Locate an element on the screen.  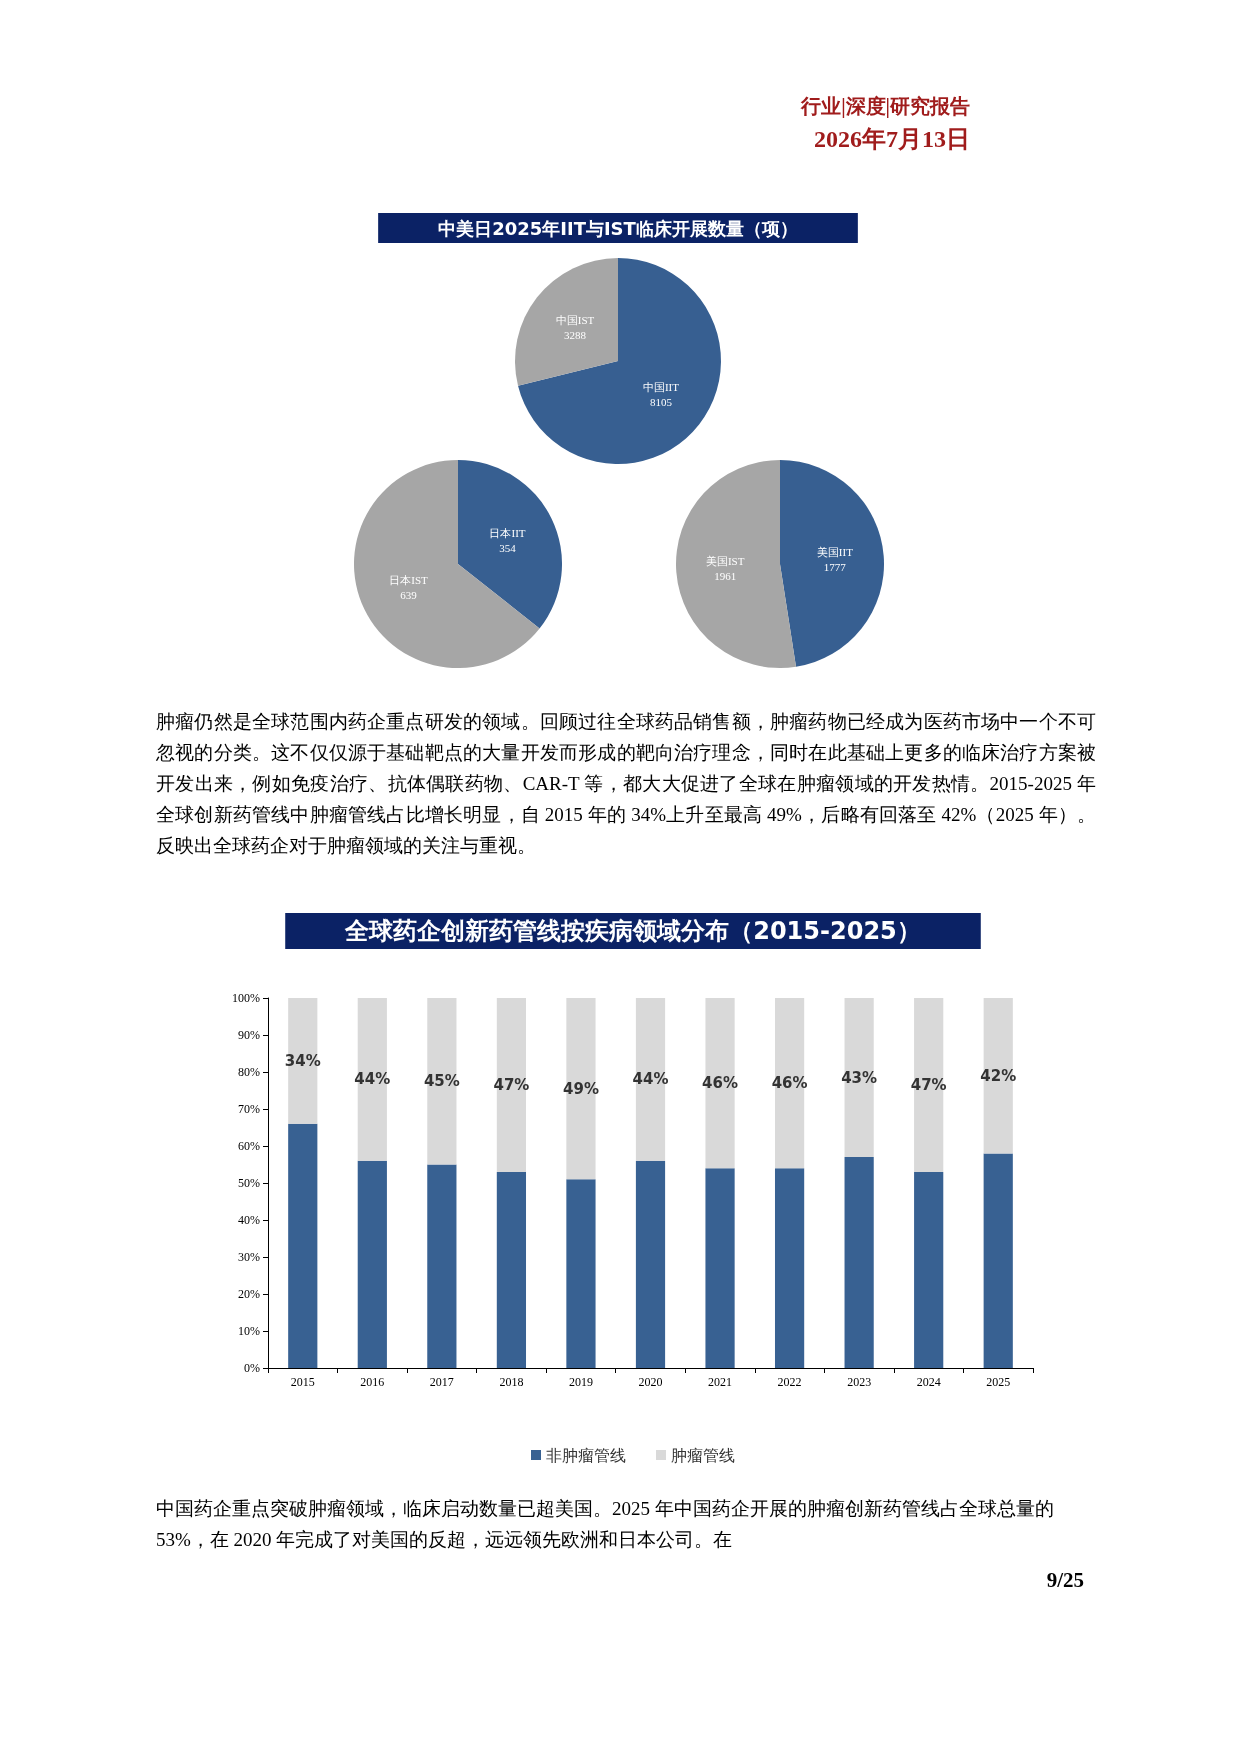
text: 2026年7月13日 is located at coordinates (892, 139).